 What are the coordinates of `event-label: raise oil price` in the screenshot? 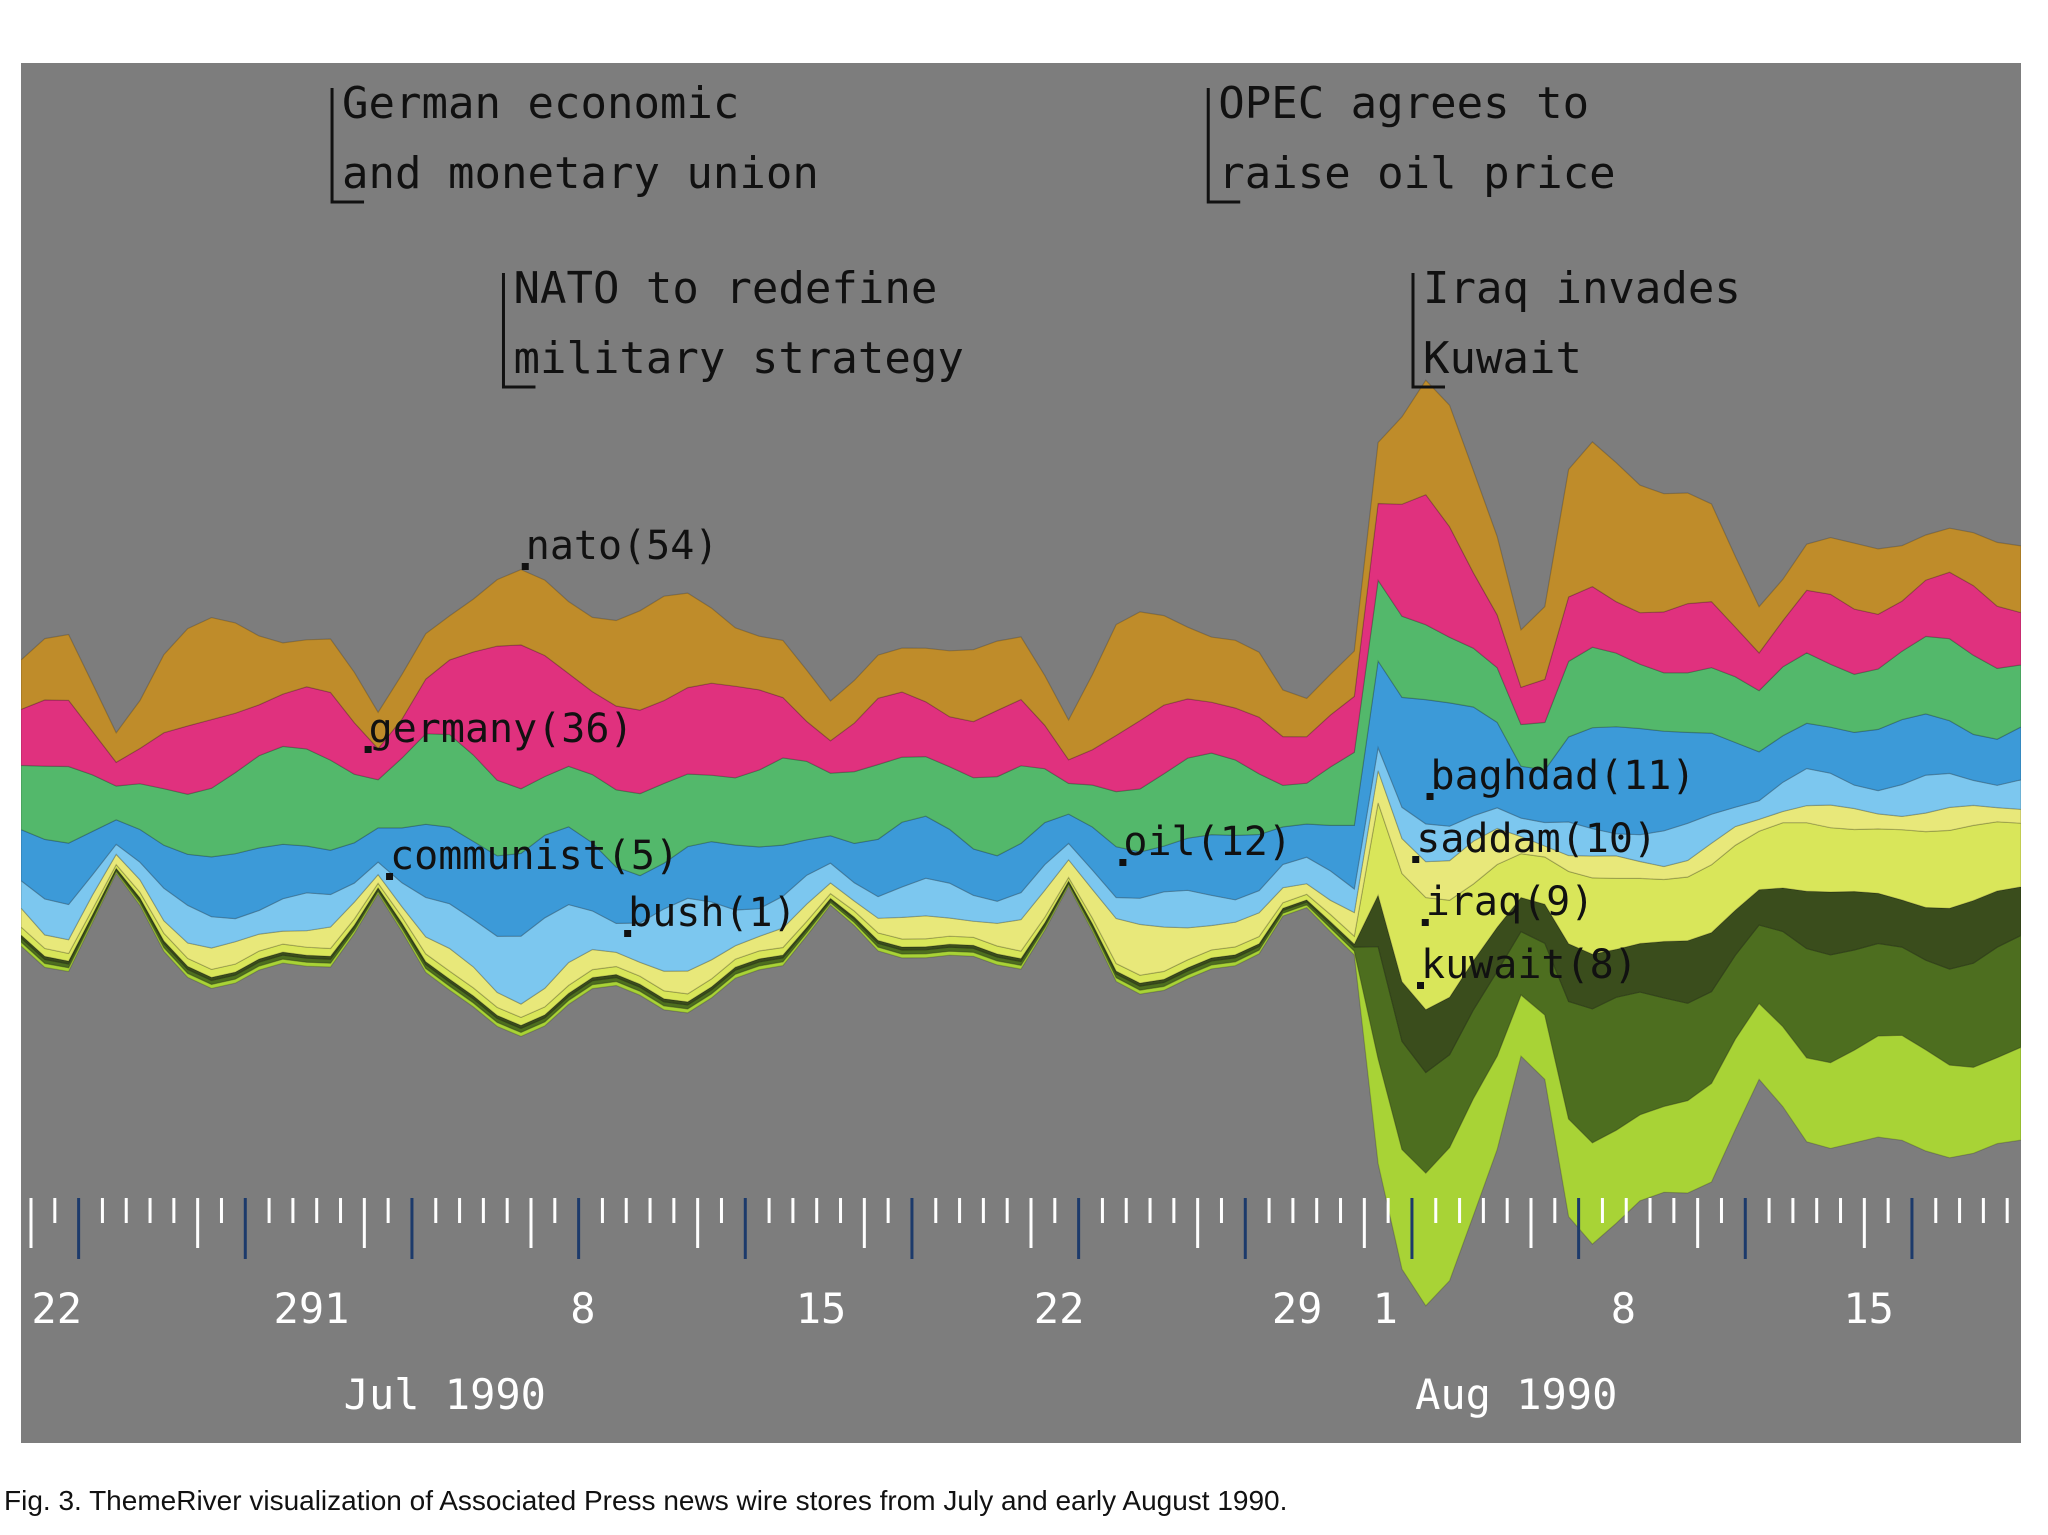 It's located at (1416, 173).